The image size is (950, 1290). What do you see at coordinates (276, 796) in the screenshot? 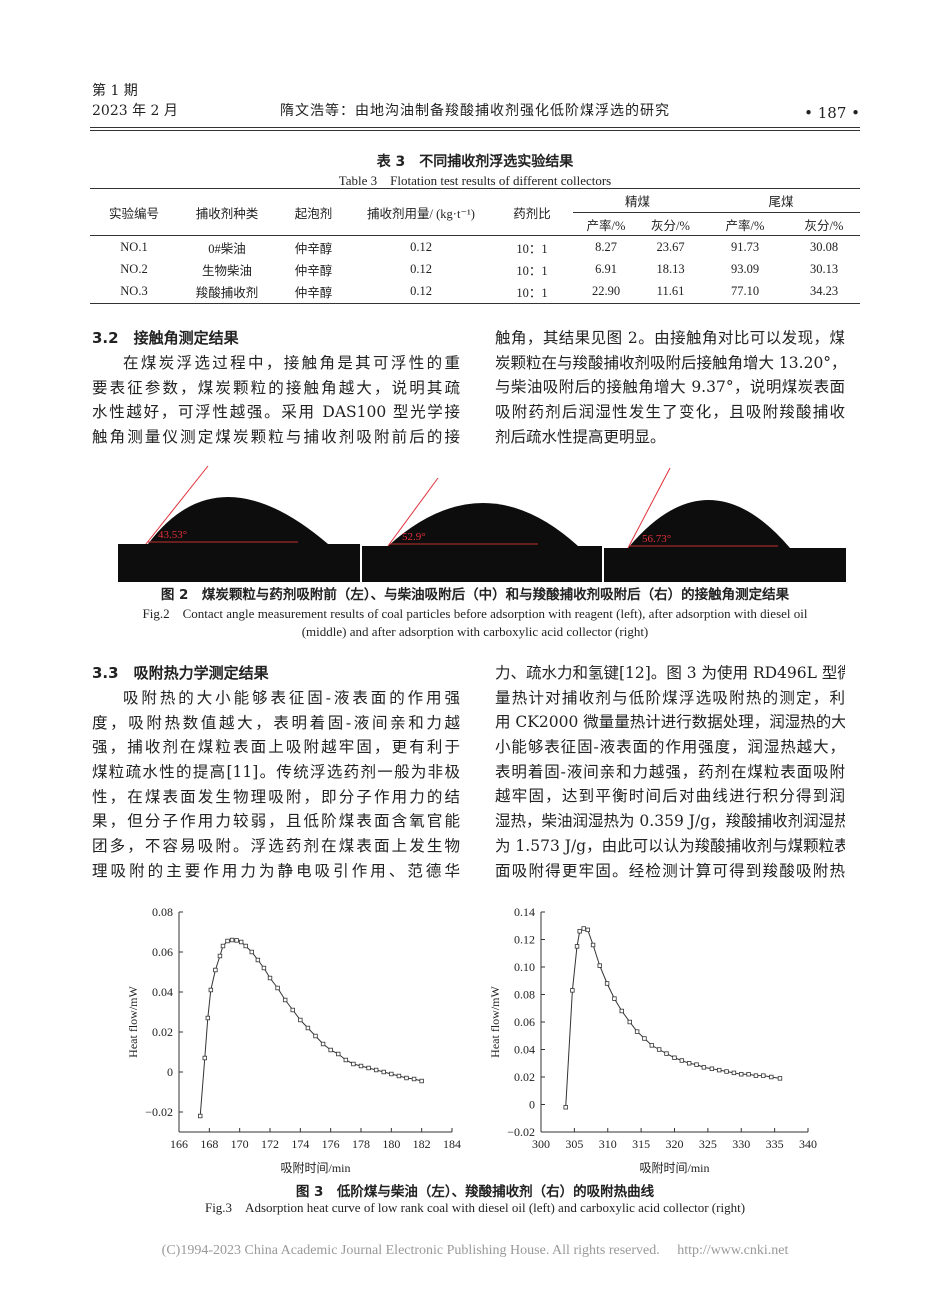
I see `text-line: 性，在煤表面发生物理吸附，即分子作用力的结` at bounding box center [276, 796].